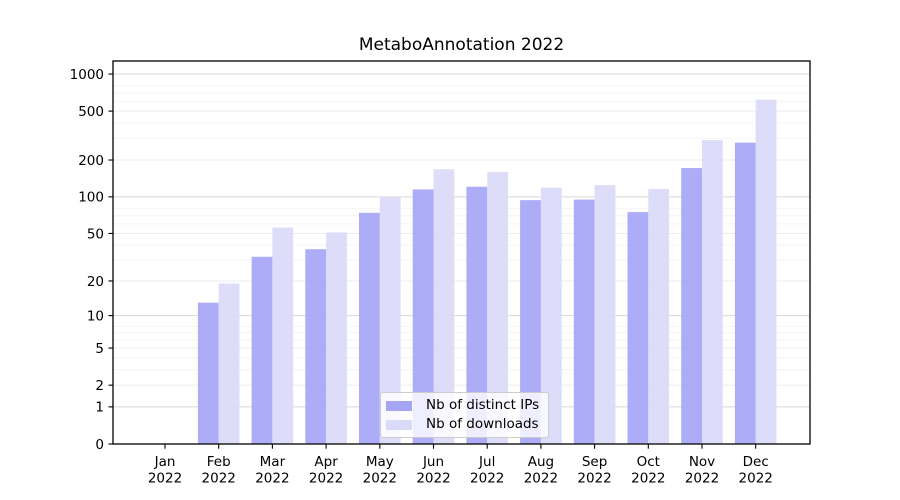 This screenshot has width=900, height=500. What do you see at coordinates (369, 328) in the screenshot?
I see `bar-distinct-ips-may` at bounding box center [369, 328].